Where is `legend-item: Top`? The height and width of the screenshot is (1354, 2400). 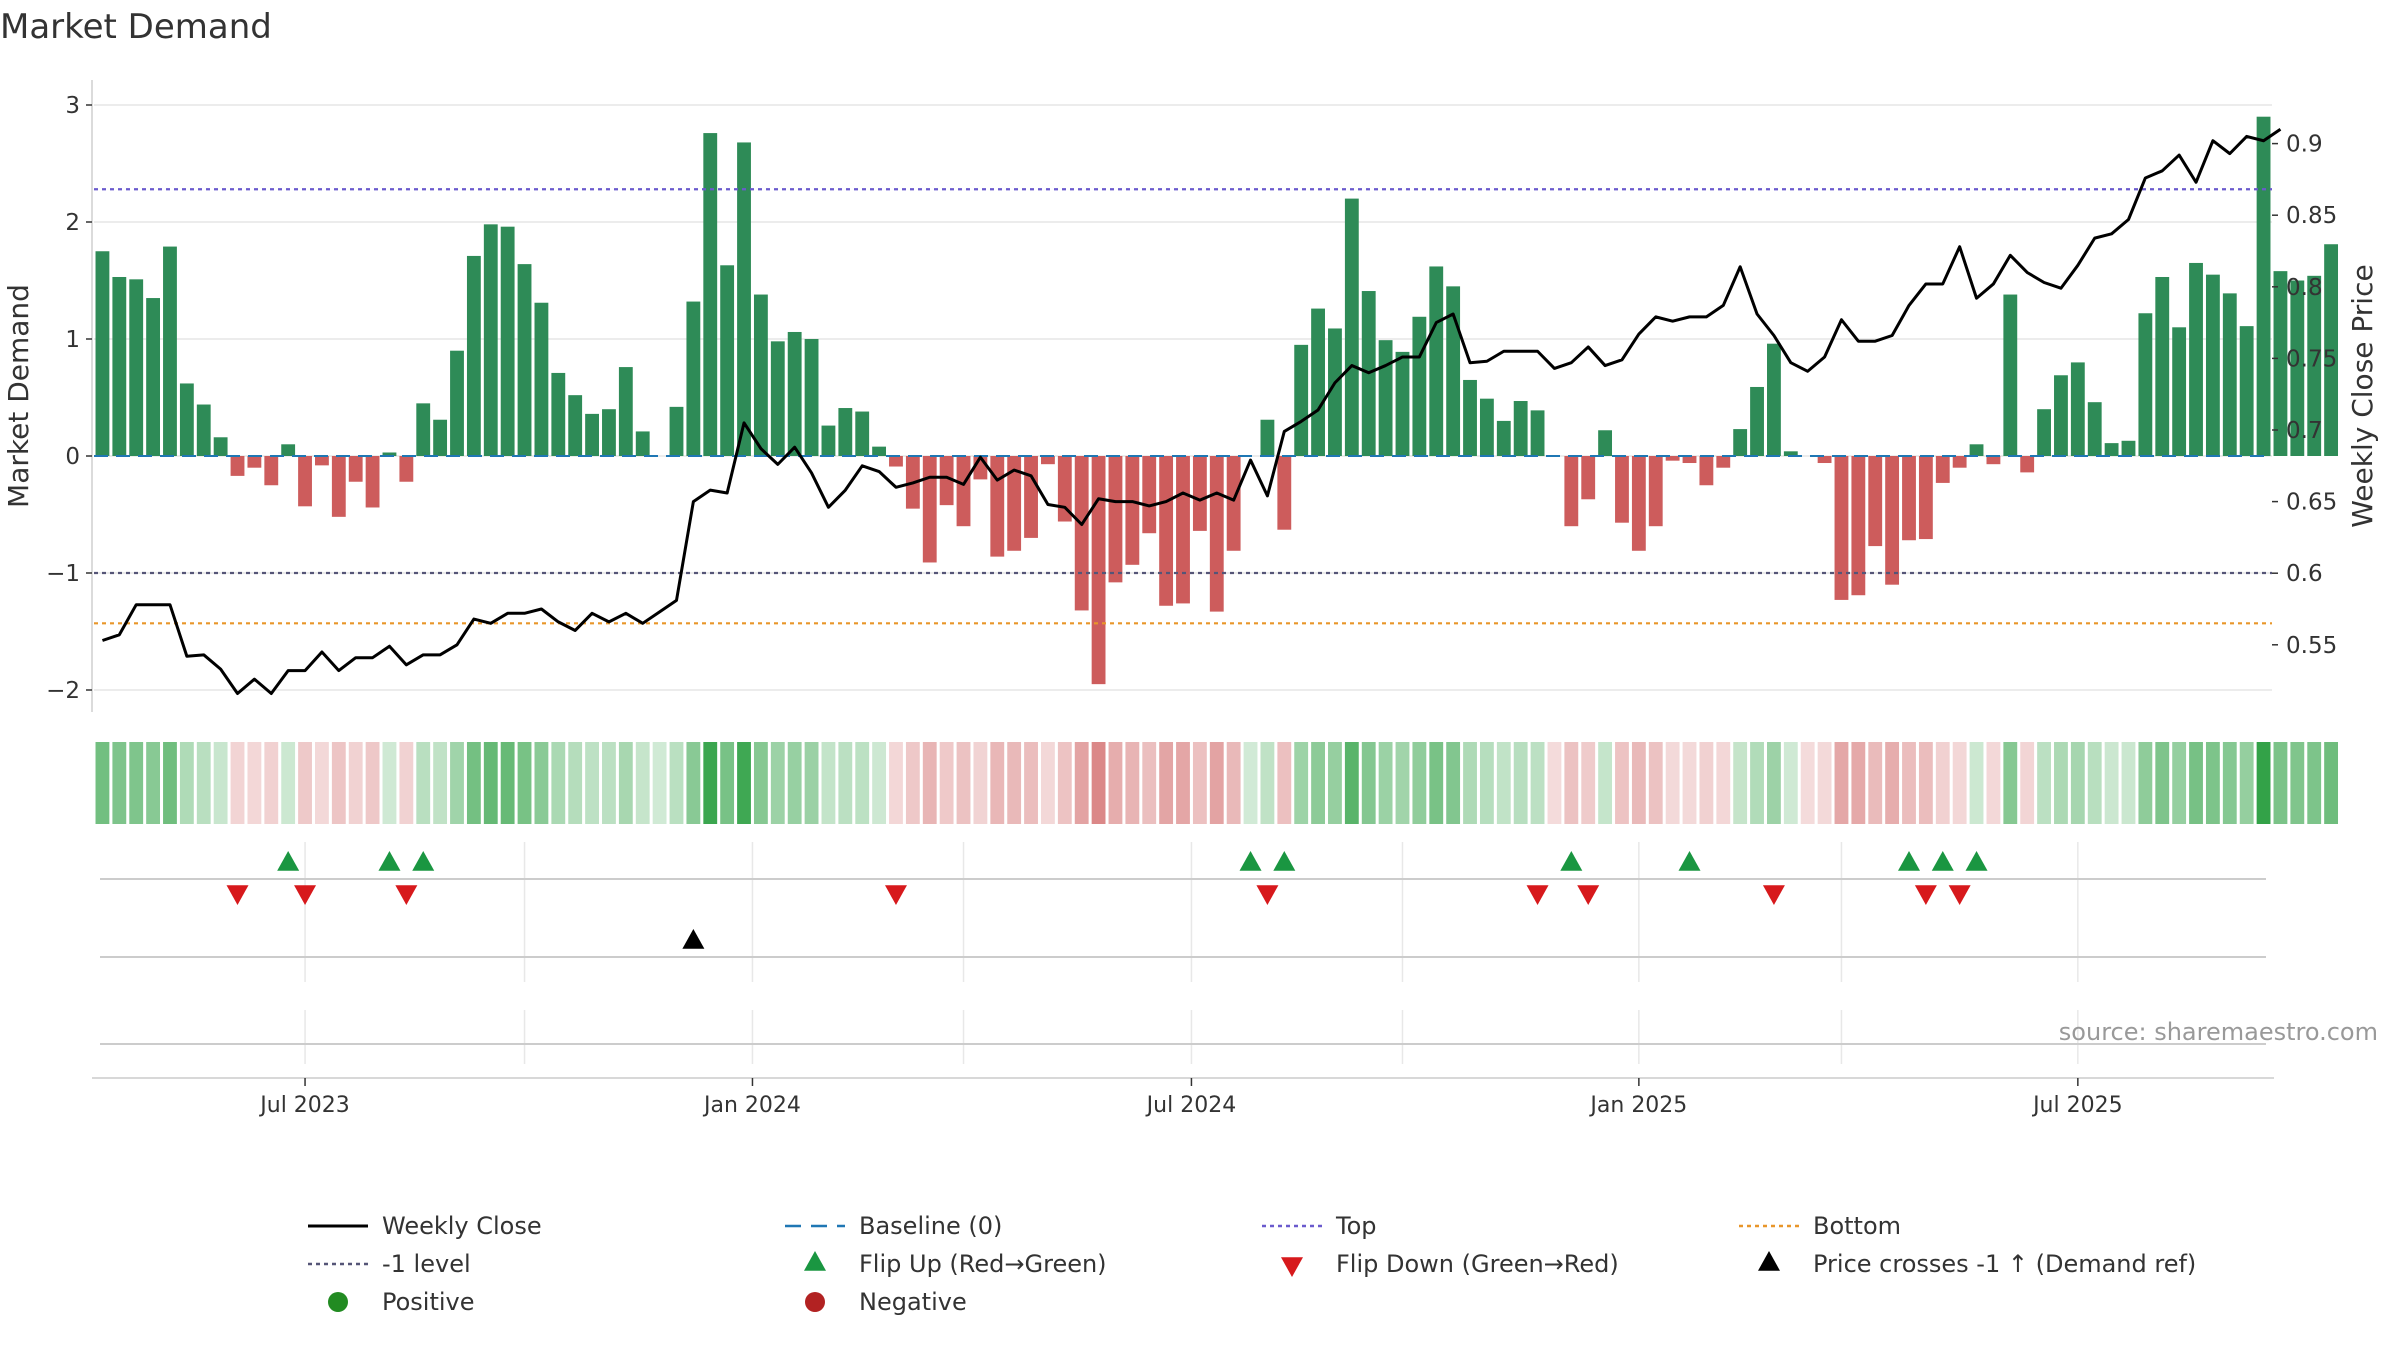
legend-item: Top is located at coordinates (1319, 1226).